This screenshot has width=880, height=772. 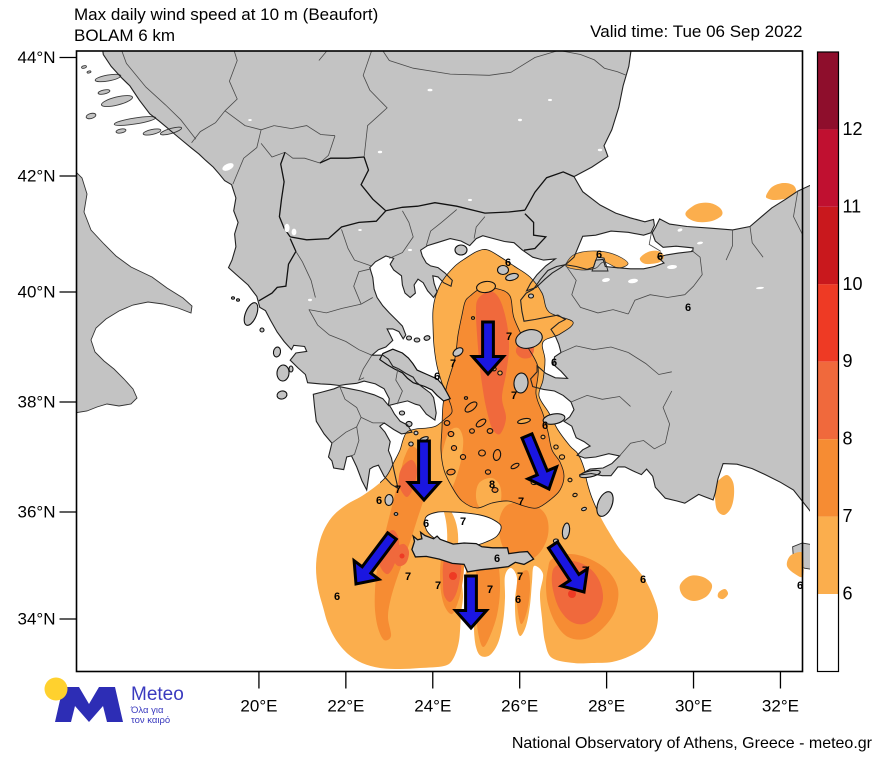 What do you see at coordinates (150, 720) in the screenshot?
I see `svg-text: τον καιρό` at bounding box center [150, 720].